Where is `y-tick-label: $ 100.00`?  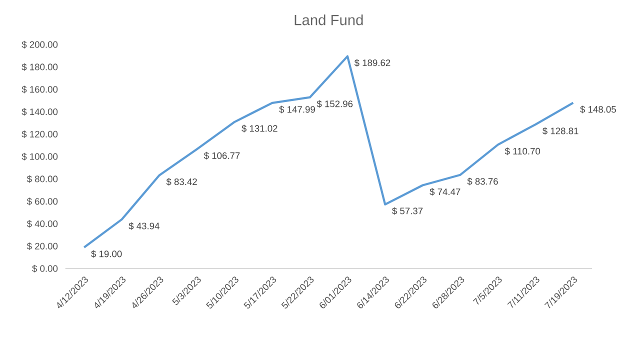 y-tick-label: $ 100.00 is located at coordinates (40, 156).